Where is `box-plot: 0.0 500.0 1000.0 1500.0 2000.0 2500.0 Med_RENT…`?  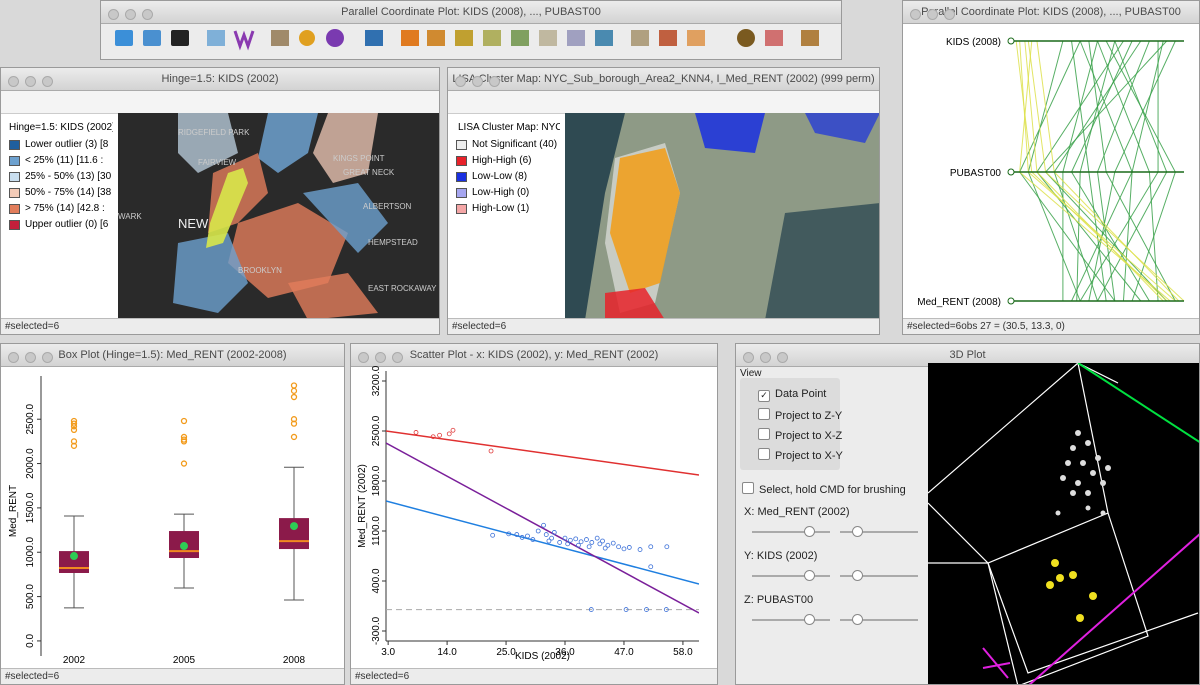 box-plot: 0.0 500.0 1000.0 1500.0 2000.0 2500.0 Med_RENT… is located at coordinates (172, 517).